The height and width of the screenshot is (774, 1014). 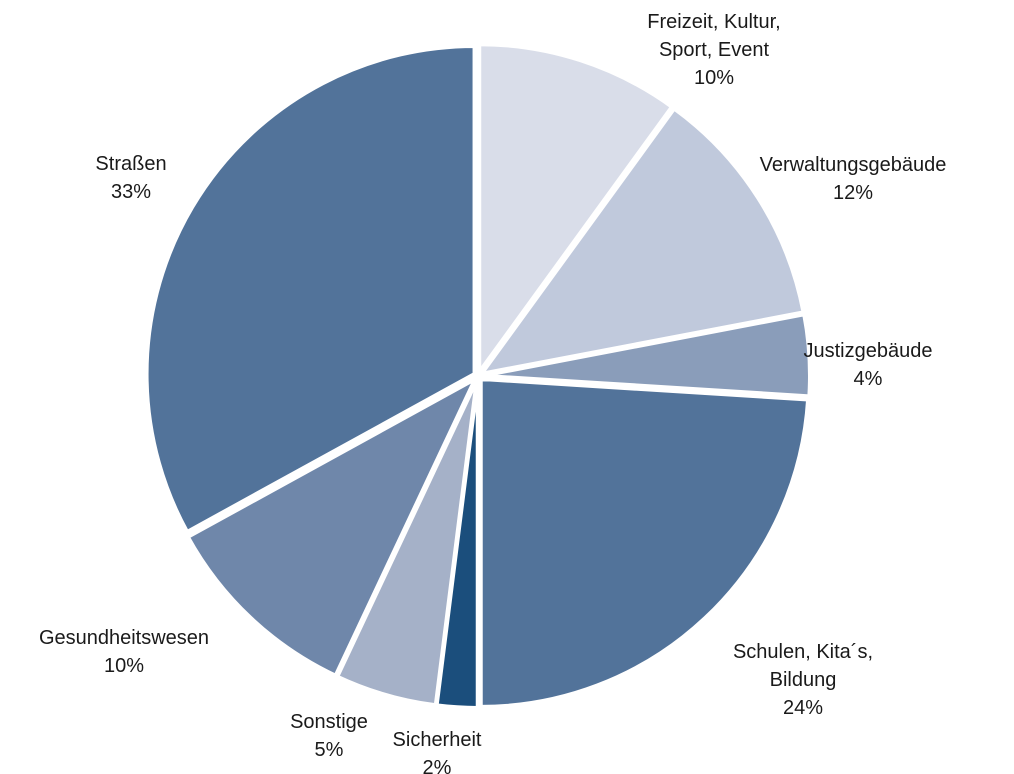 What do you see at coordinates (853, 165) in the screenshot?
I see `category-label: Verwaltungsgebäude` at bounding box center [853, 165].